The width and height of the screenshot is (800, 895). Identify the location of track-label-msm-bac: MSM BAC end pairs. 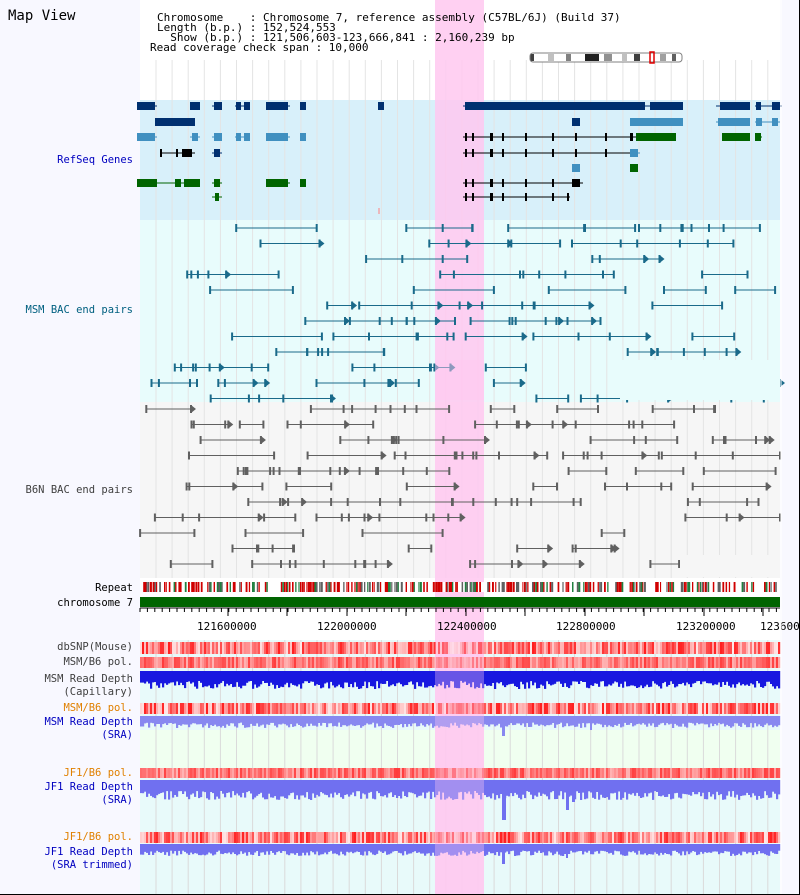
(79, 310).